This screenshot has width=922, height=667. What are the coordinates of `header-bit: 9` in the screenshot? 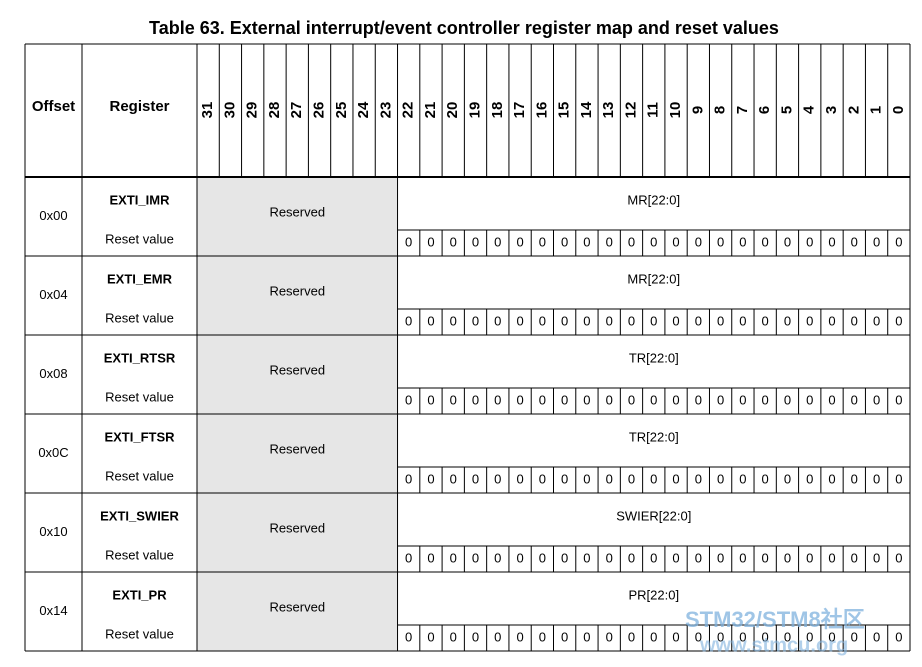 It's located at (697, 110).